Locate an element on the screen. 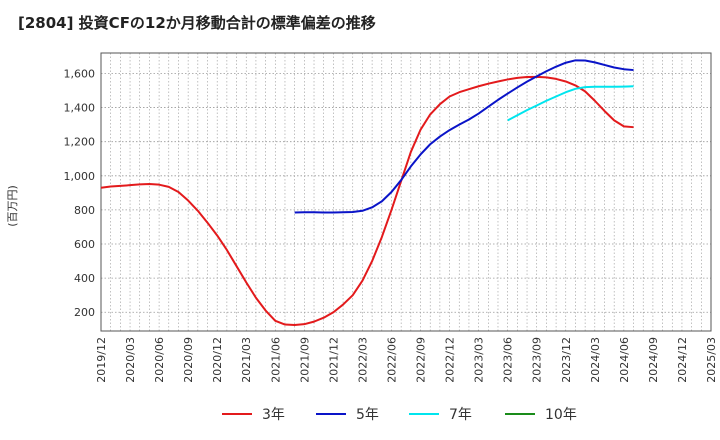 This screenshot has width=720, height=440. x-tick-label: 2022/03 is located at coordinates (362, 360).